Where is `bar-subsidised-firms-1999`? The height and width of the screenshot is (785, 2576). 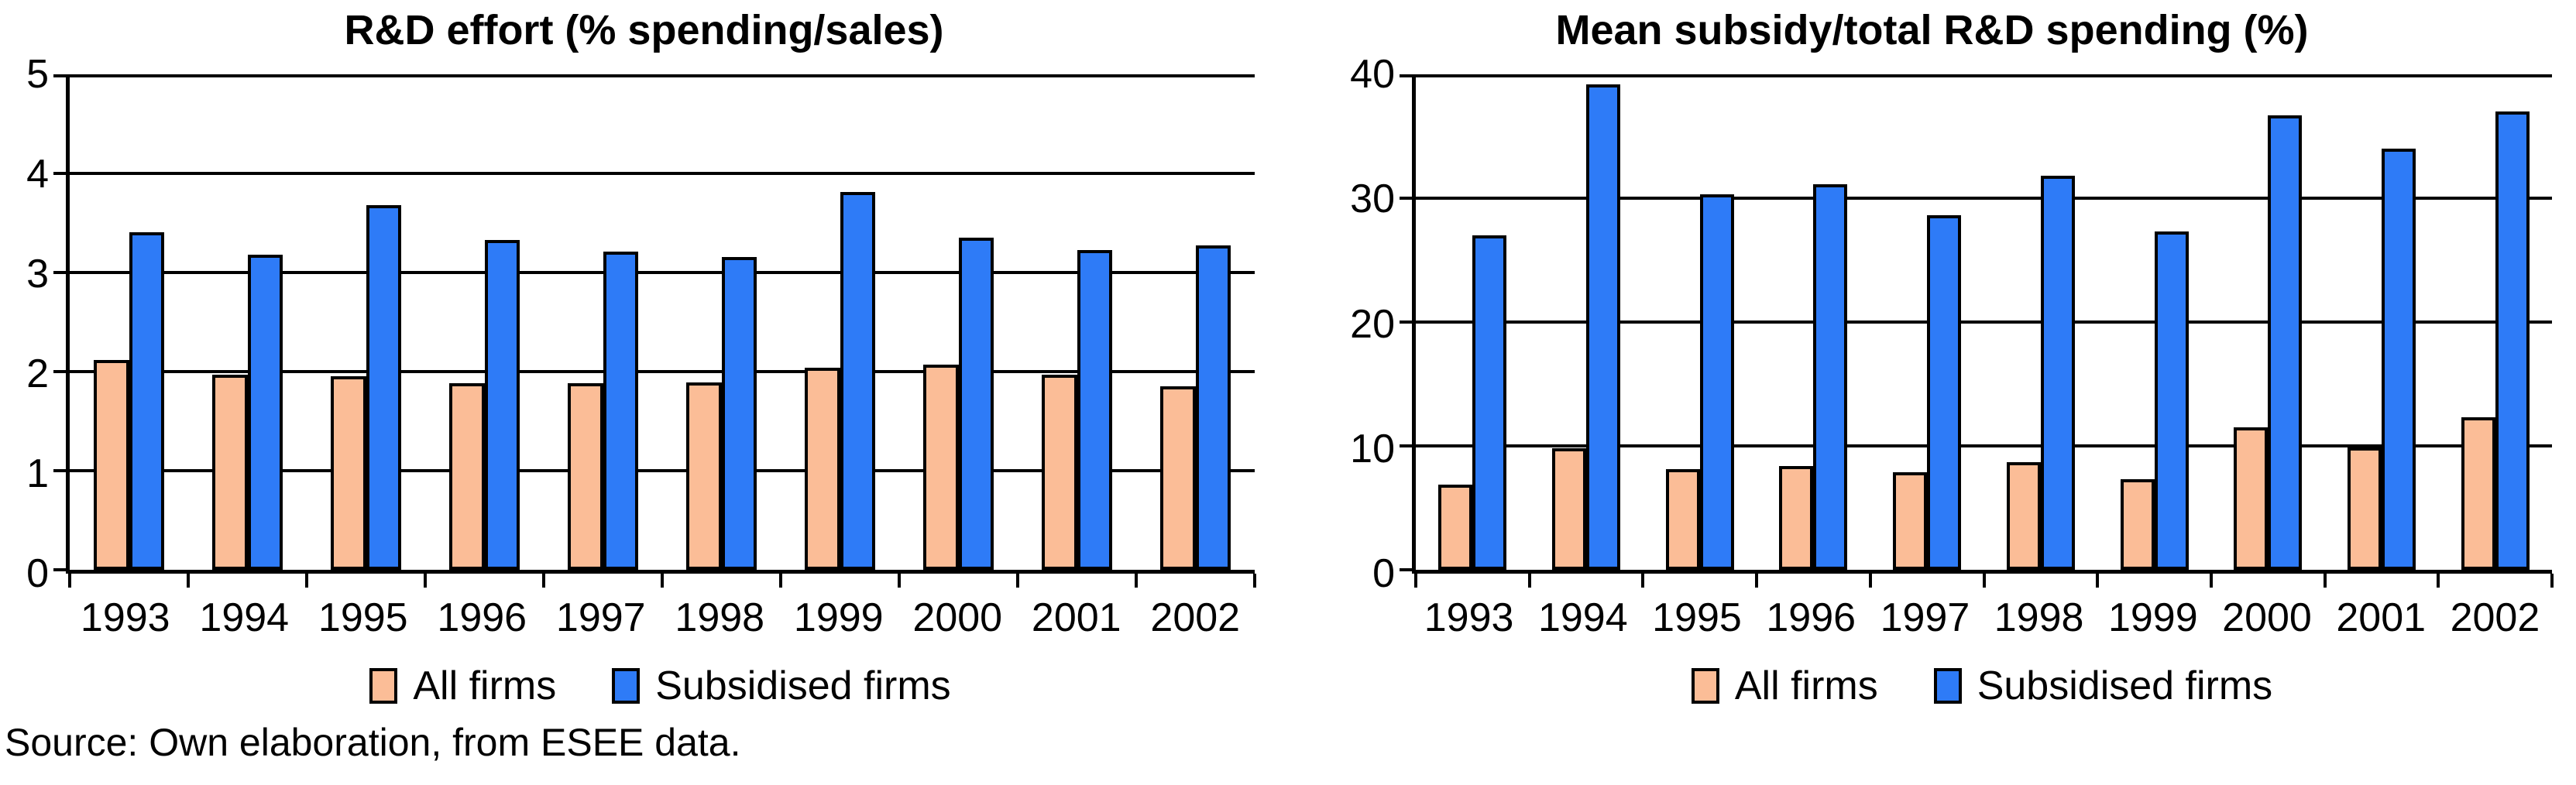 bar-subsidised-firms-1999 is located at coordinates (2171, 400).